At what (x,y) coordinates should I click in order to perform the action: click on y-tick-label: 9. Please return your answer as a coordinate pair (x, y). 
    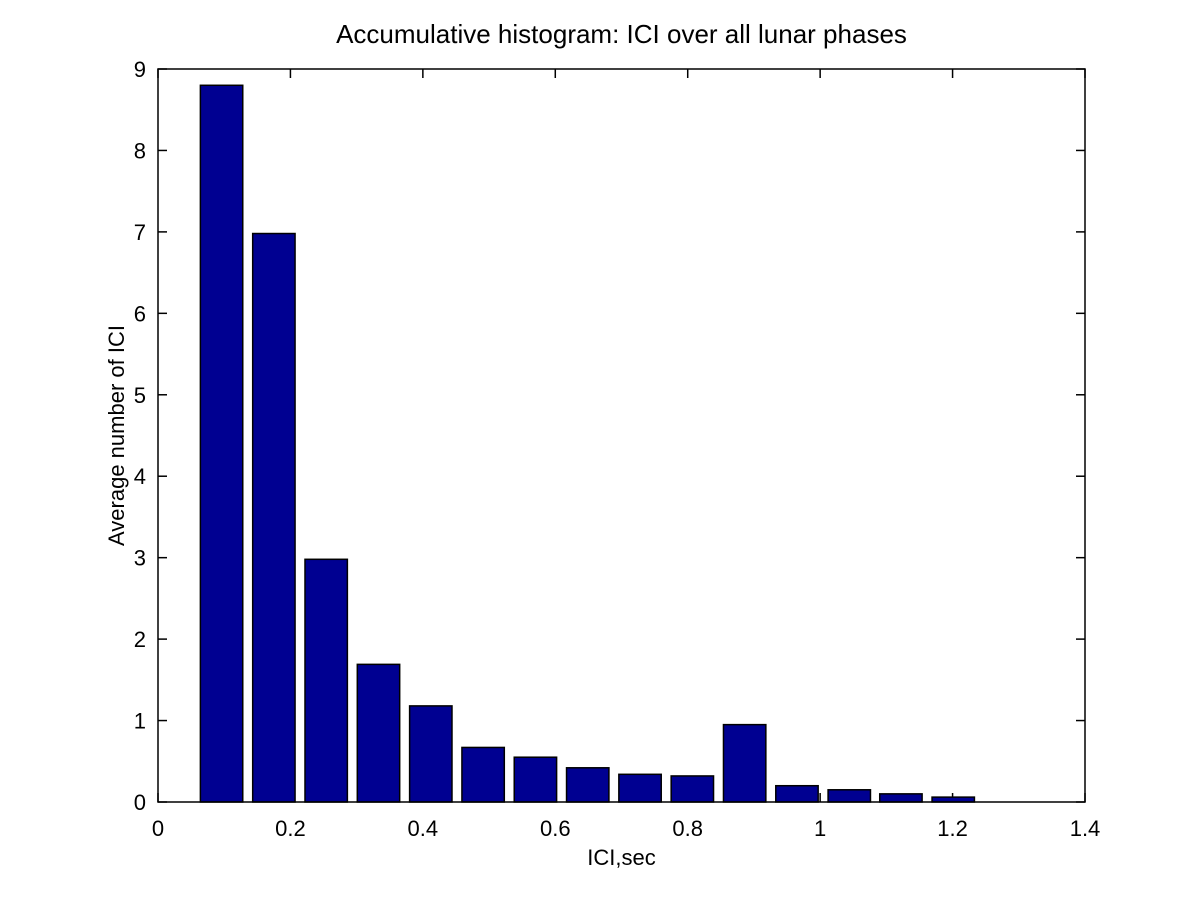
    Looking at the image, I should click on (140, 69).